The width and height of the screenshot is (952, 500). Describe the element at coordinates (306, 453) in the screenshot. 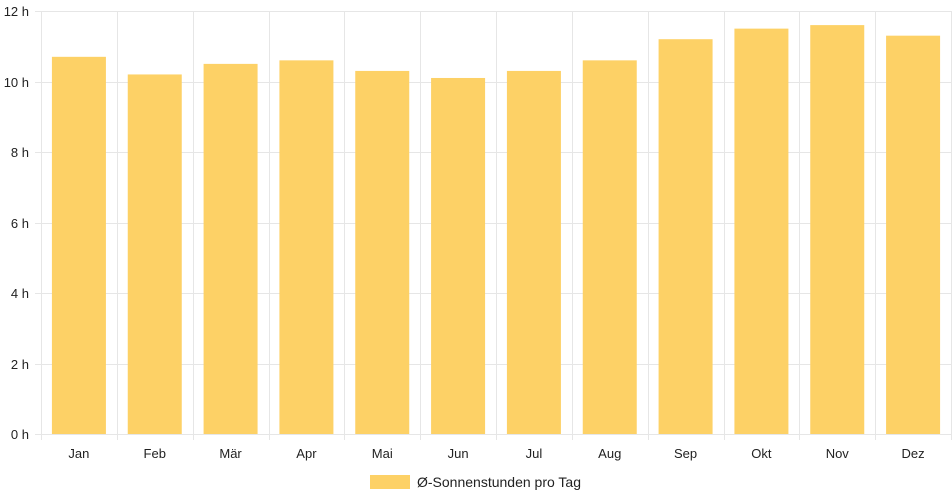

I see `x-tick-label-3: Apr` at that location.